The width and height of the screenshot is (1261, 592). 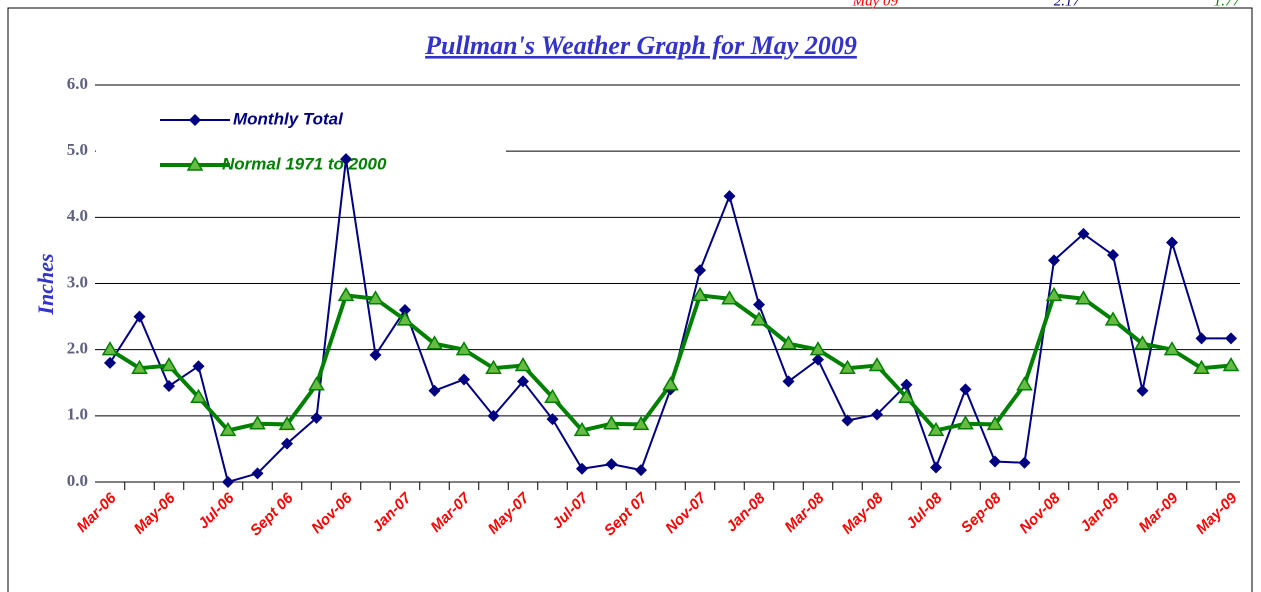 What do you see at coordinates (875, 4) in the screenshot?
I see `header-month: May 09` at bounding box center [875, 4].